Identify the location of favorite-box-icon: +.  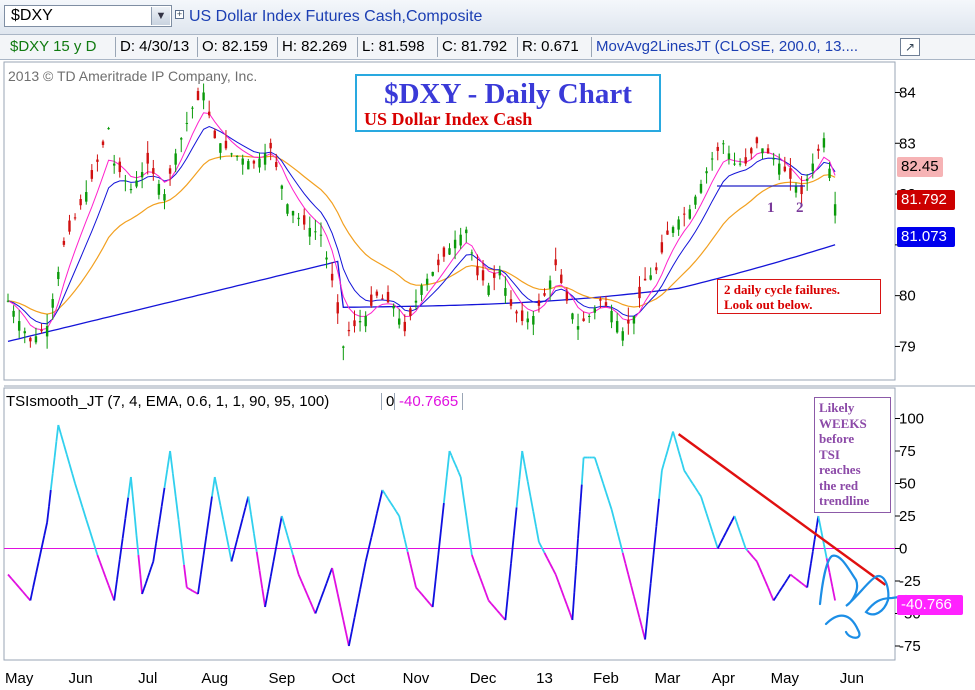
(179, 14).